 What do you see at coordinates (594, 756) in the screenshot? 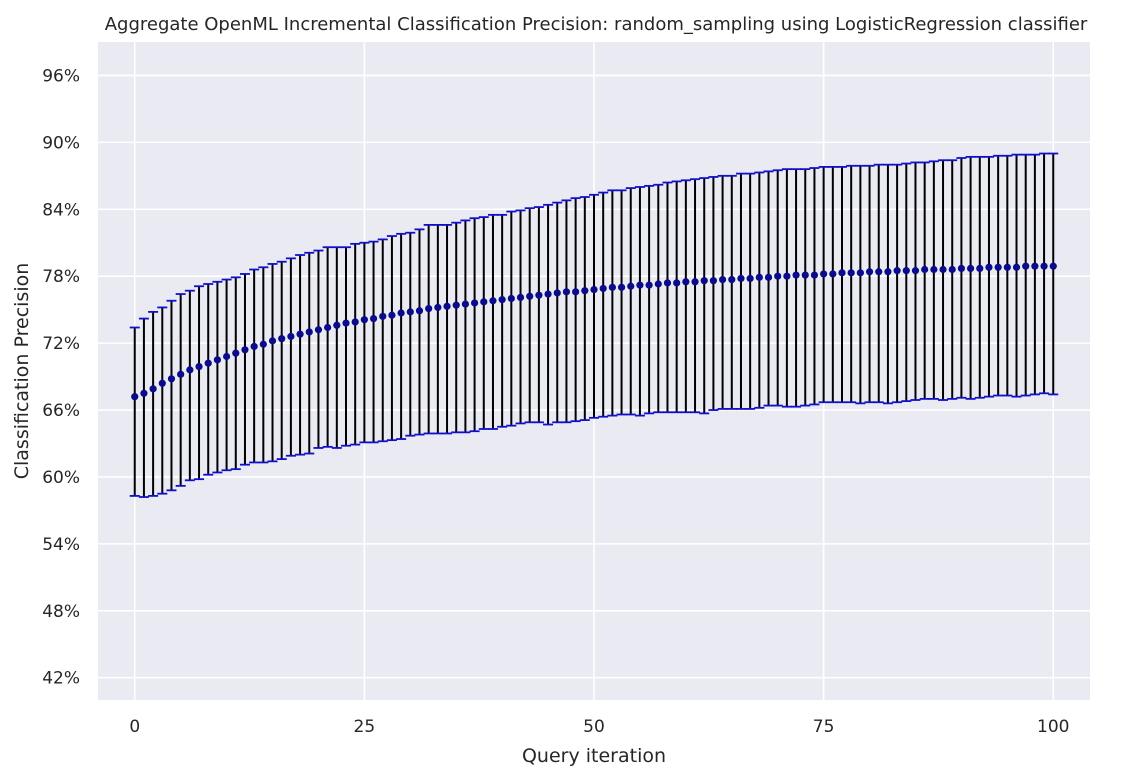
I see `x-axis-title: Query iteration` at bounding box center [594, 756].